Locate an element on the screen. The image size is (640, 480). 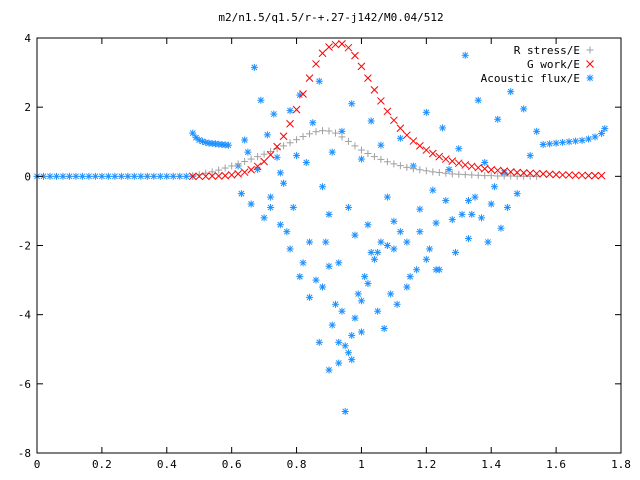
x-tick-label: 1.4 is located at coordinates (491, 464).